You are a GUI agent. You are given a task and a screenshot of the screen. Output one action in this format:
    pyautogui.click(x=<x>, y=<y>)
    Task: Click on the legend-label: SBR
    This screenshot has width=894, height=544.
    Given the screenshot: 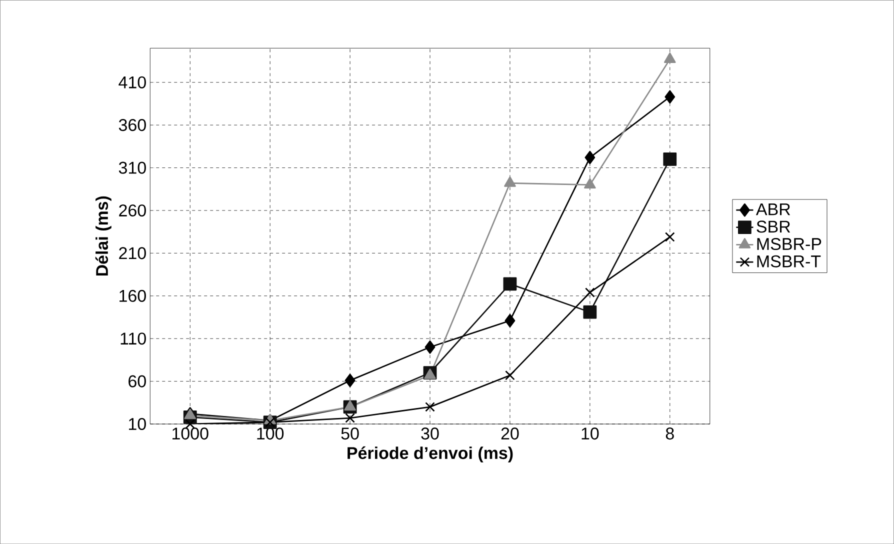 What is the action you would take?
    pyautogui.click(x=773, y=226)
    